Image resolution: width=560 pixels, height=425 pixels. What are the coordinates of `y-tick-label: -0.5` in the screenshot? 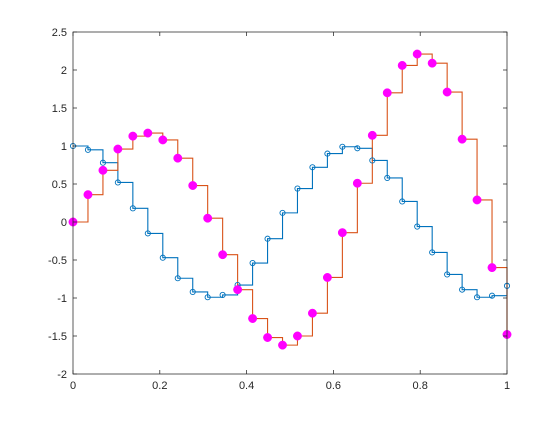 It's located at (57, 261).